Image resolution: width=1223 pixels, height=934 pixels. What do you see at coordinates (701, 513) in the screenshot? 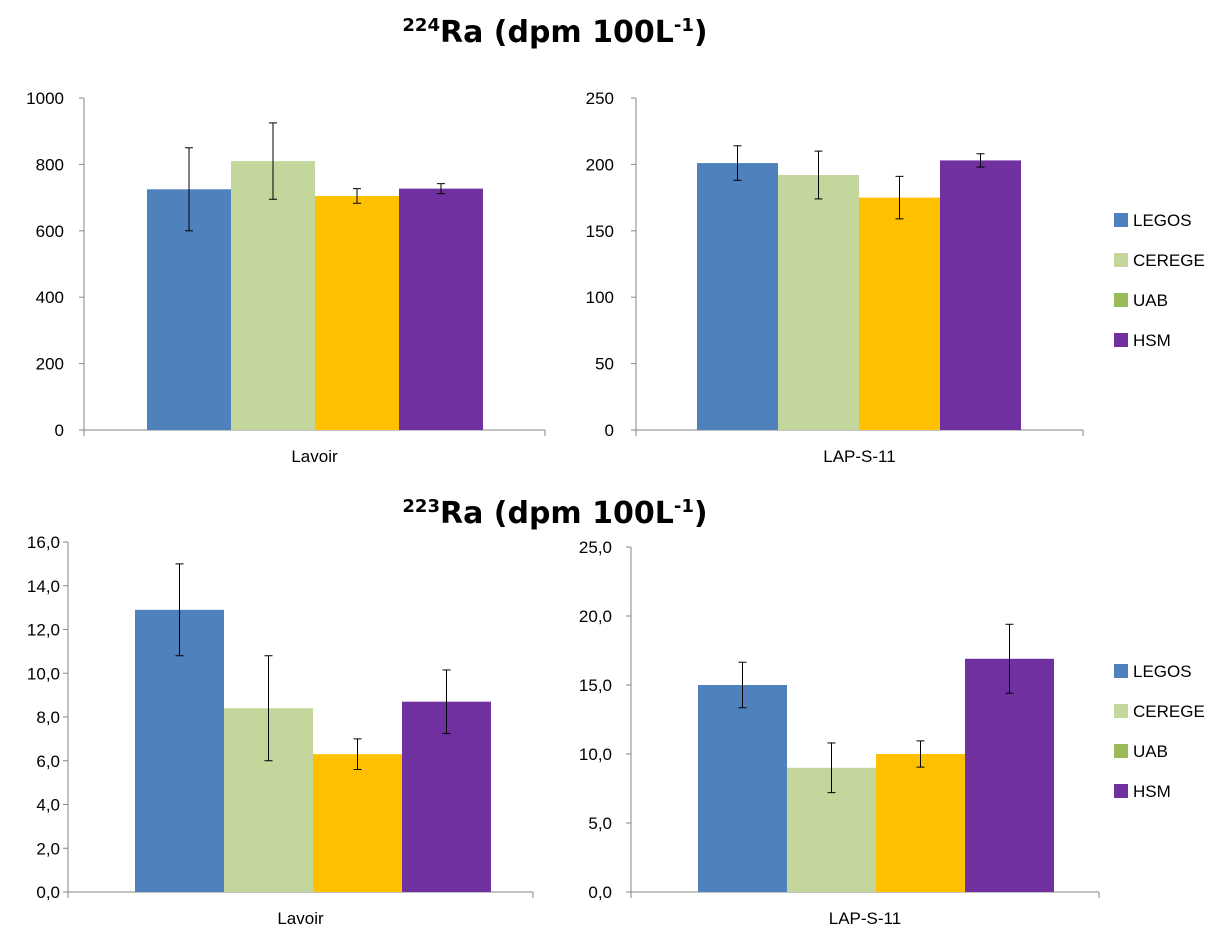
I see `title-223ra-close: )` at bounding box center [701, 513].